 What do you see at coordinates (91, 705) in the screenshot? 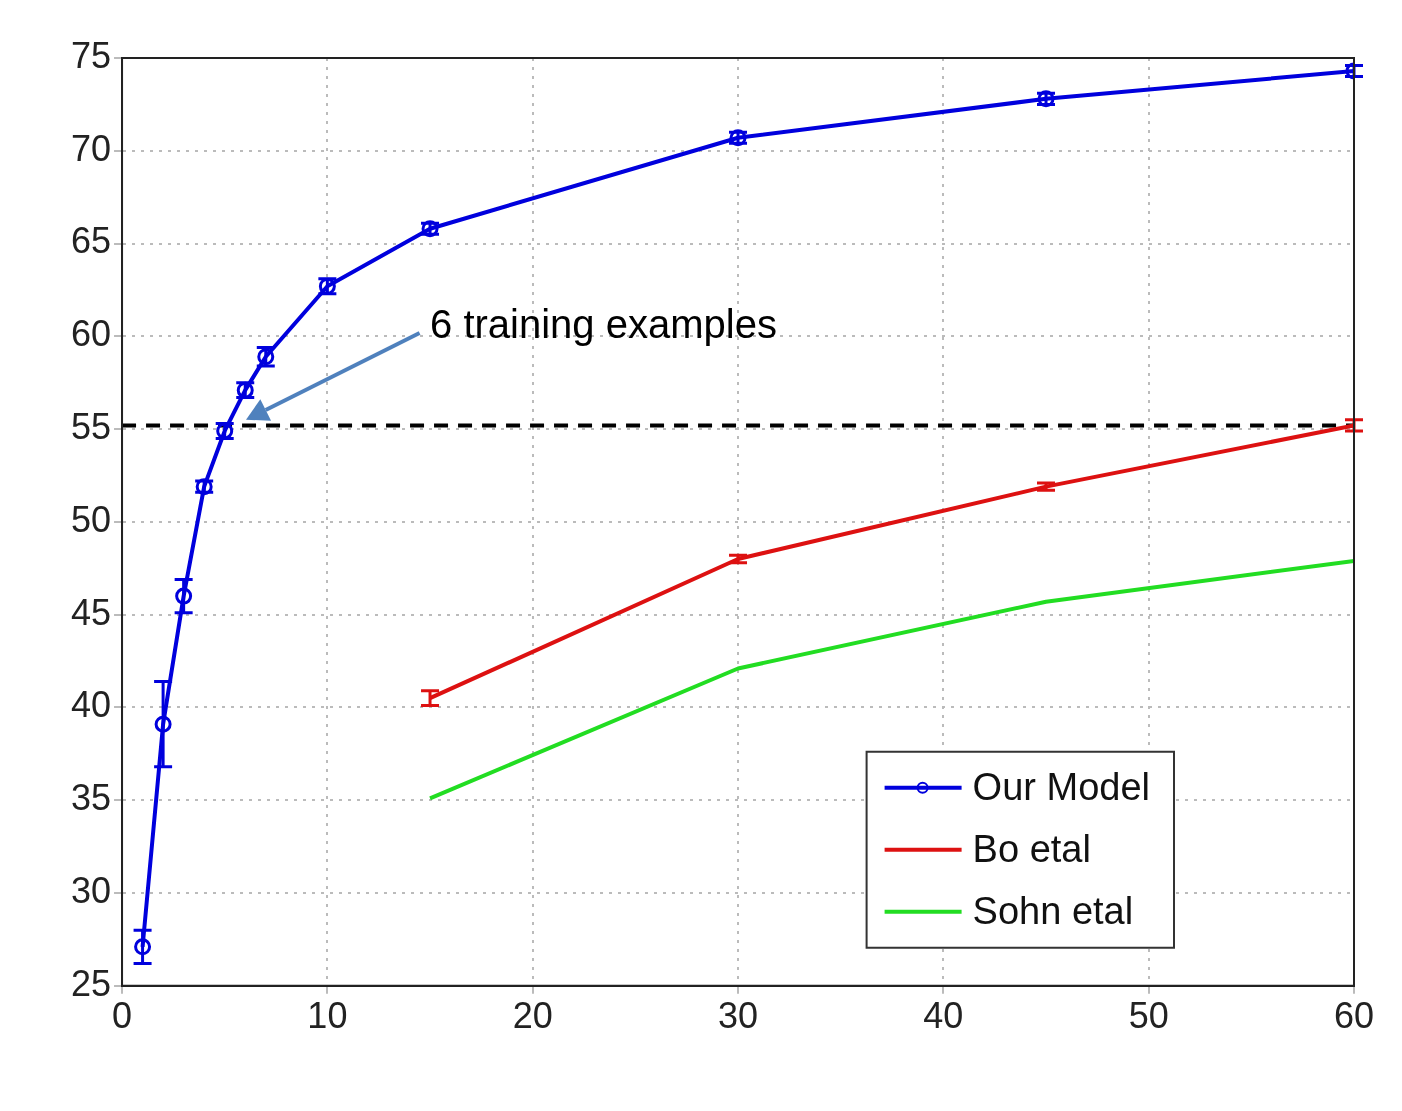
I see `y-tick-label: 40` at bounding box center [91, 705].